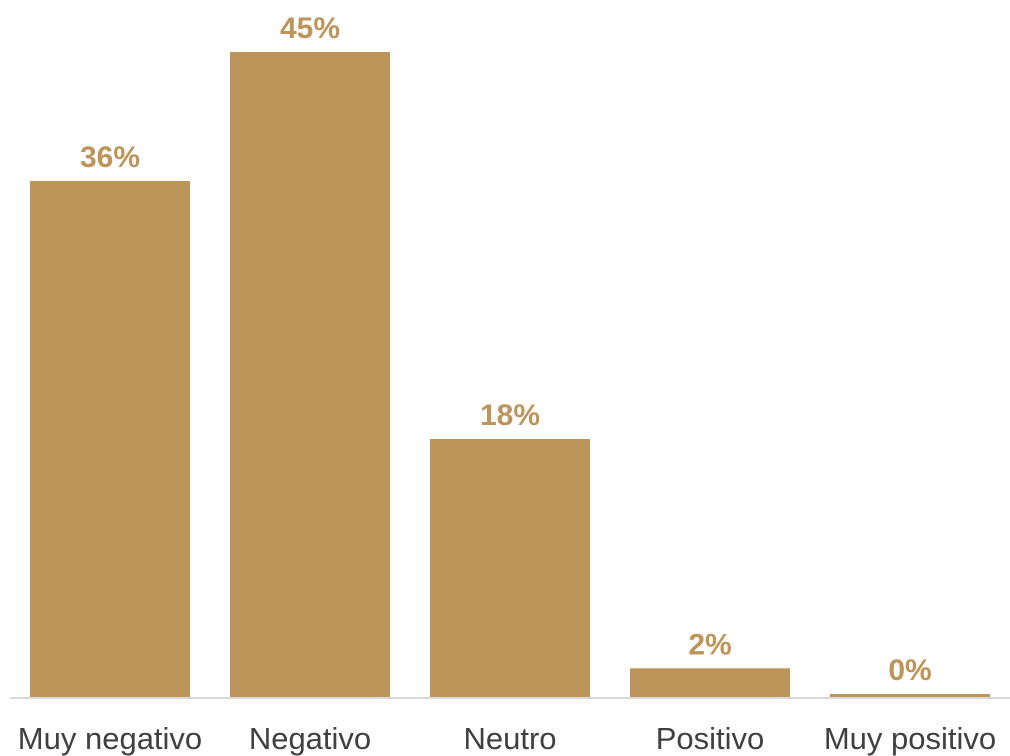 The width and height of the screenshot is (1010, 756). Describe the element at coordinates (910, 695) in the screenshot. I see `bar-muy-positivo` at that location.